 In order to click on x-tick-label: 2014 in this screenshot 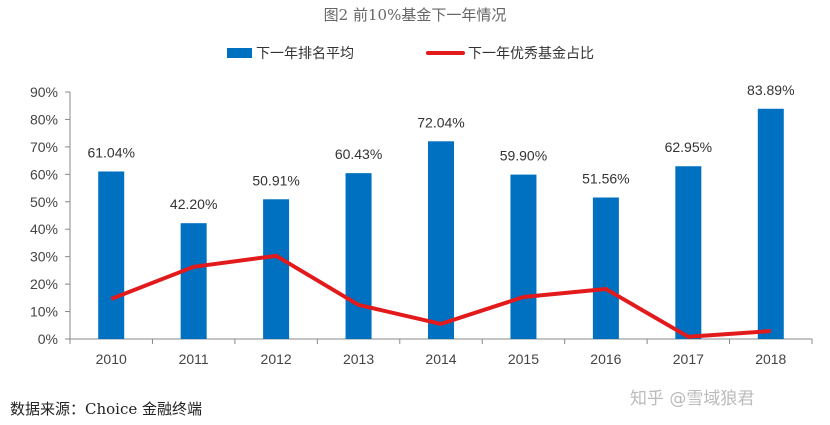, I will do `click(440, 359)`.